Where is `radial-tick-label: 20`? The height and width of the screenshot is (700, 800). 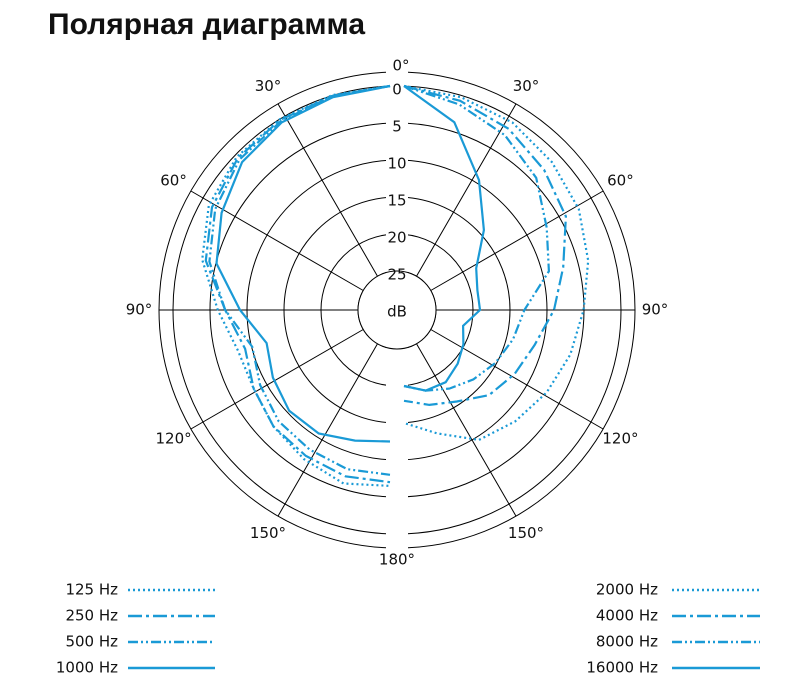
radial-tick-label: 20 is located at coordinates (396, 238).